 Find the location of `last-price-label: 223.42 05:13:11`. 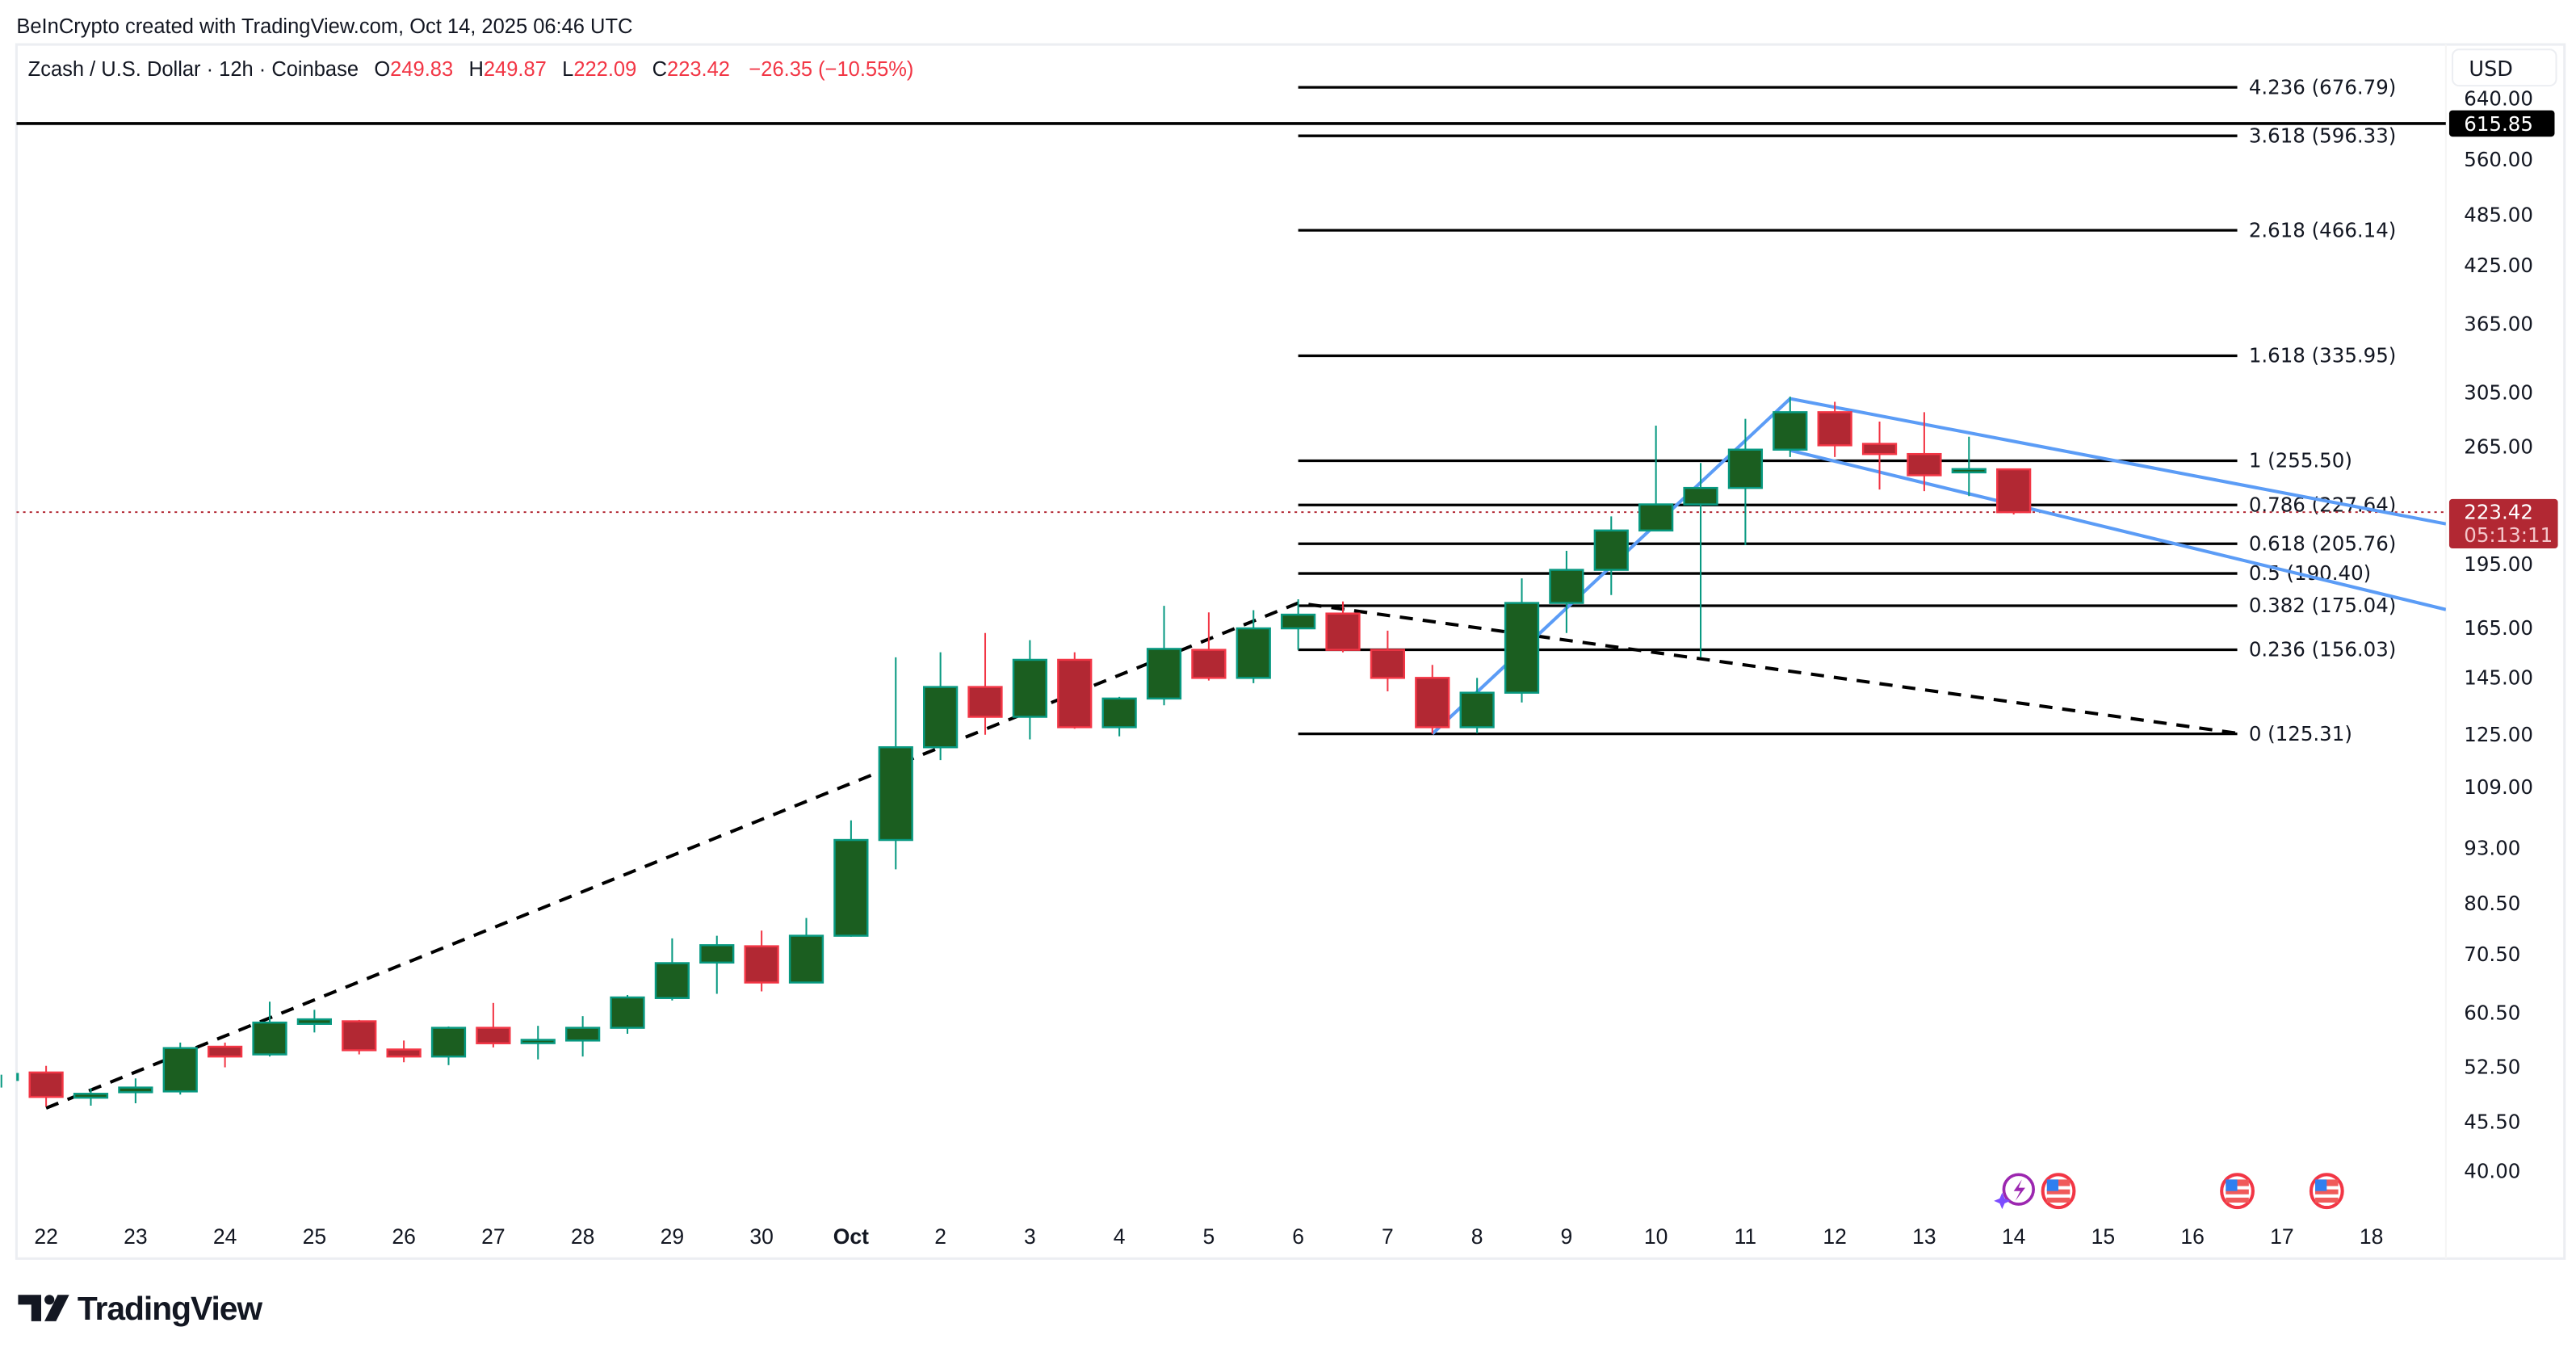

last-price-label: 223.42 05:13:11 is located at coordinates (2503, 523).